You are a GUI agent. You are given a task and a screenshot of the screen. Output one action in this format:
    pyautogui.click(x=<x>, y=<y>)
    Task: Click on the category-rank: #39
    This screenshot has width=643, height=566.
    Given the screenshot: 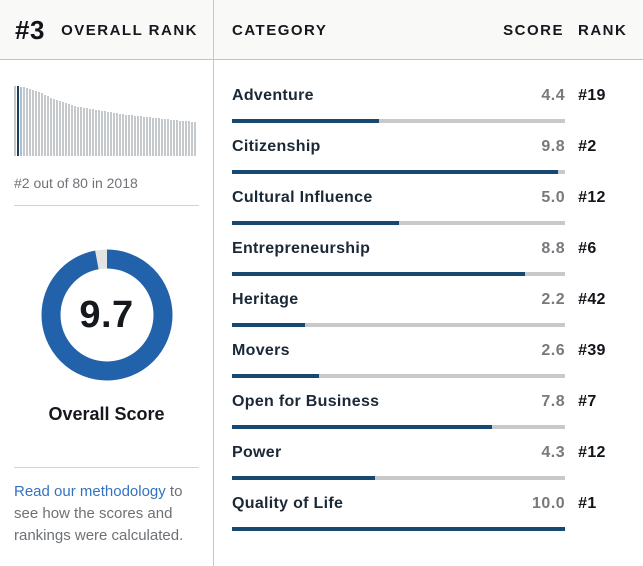 What is the action you would take?
    pyautogui.click(x=592, y=350)
    